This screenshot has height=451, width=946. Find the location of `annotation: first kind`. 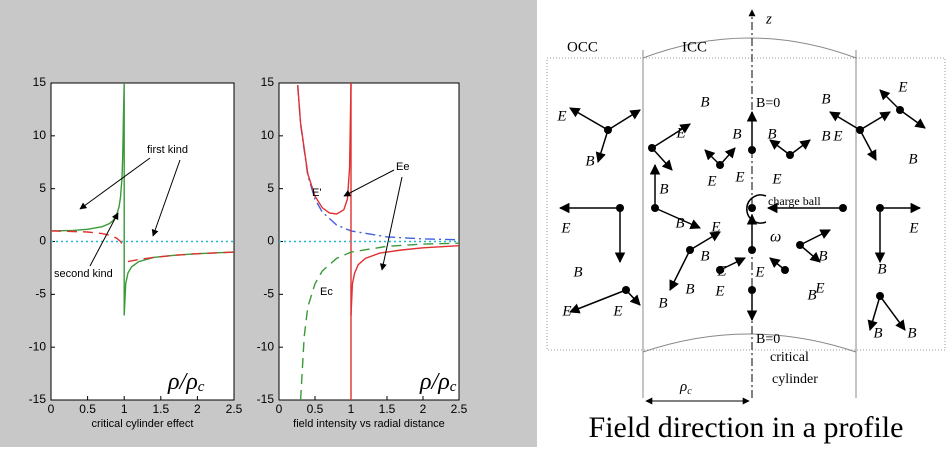

annotation: first kind is located at coordinates (167, 150).